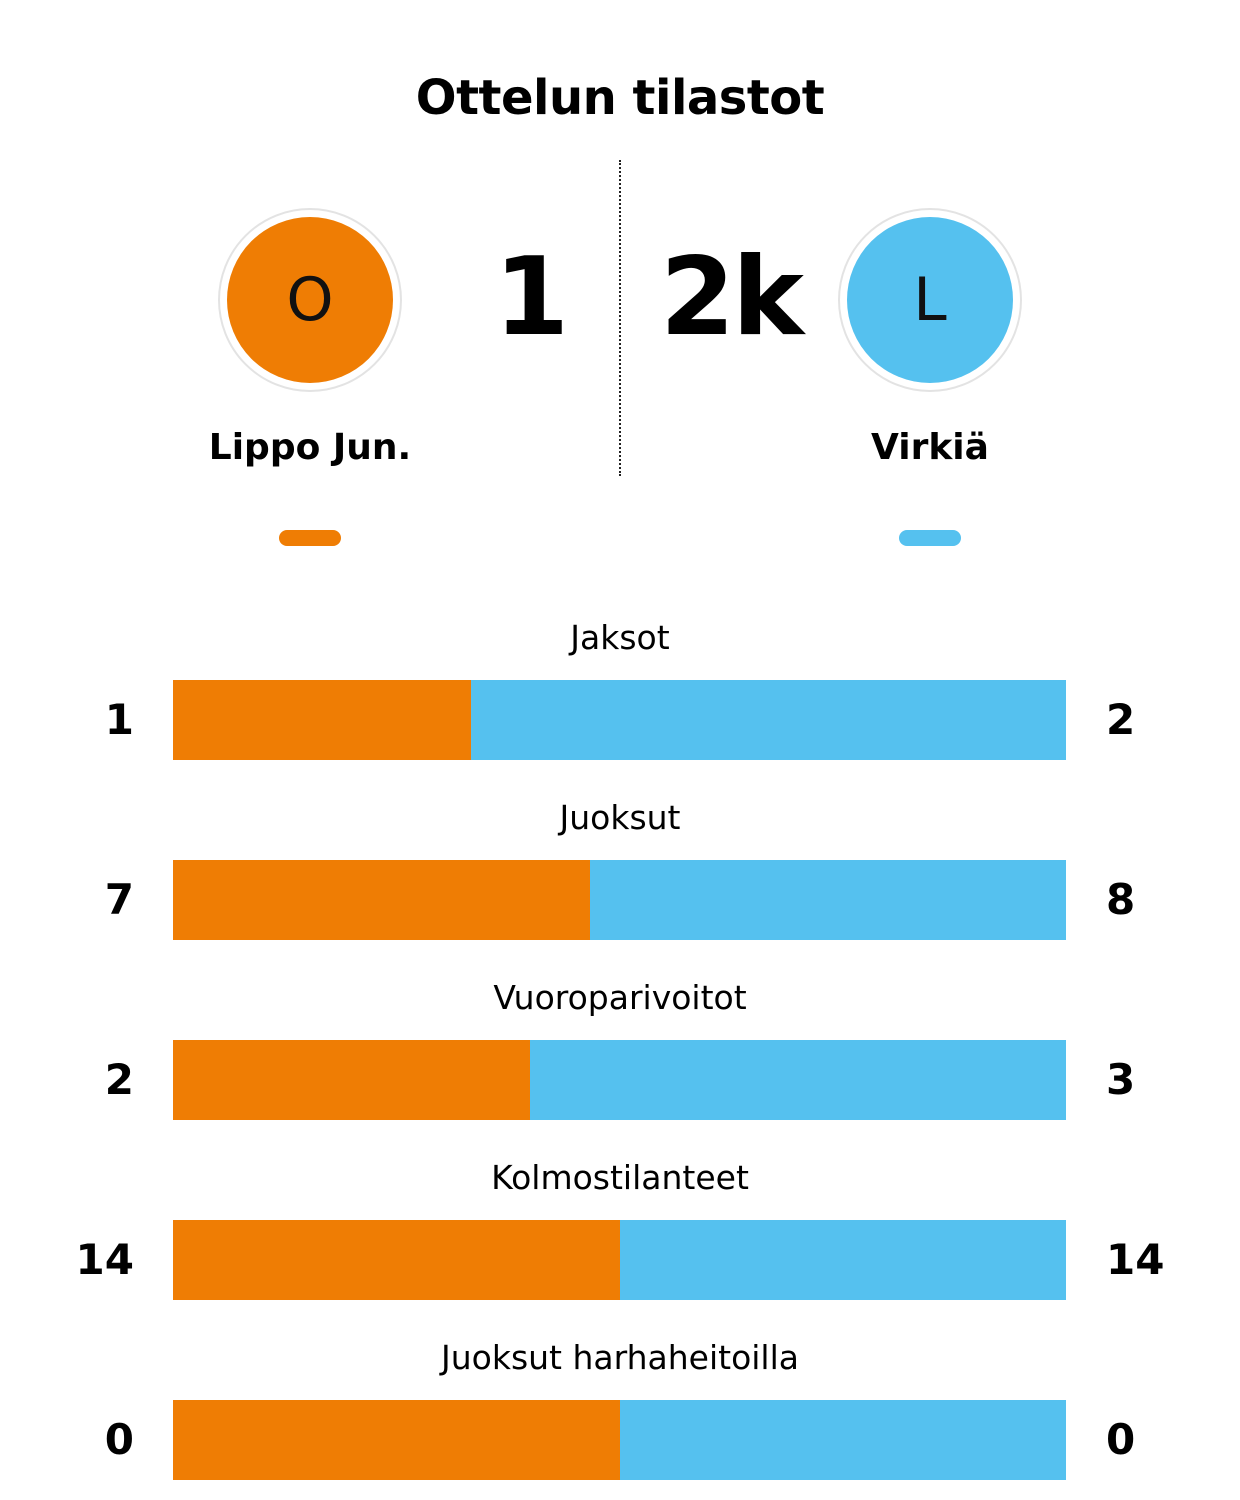 The height and width of the screenshot is (1500, 1240). What do you see at coordinates (1121, 1439) in the screenshot?
I see `stat-value-away: 0` at bounding box center [1121, 1439].